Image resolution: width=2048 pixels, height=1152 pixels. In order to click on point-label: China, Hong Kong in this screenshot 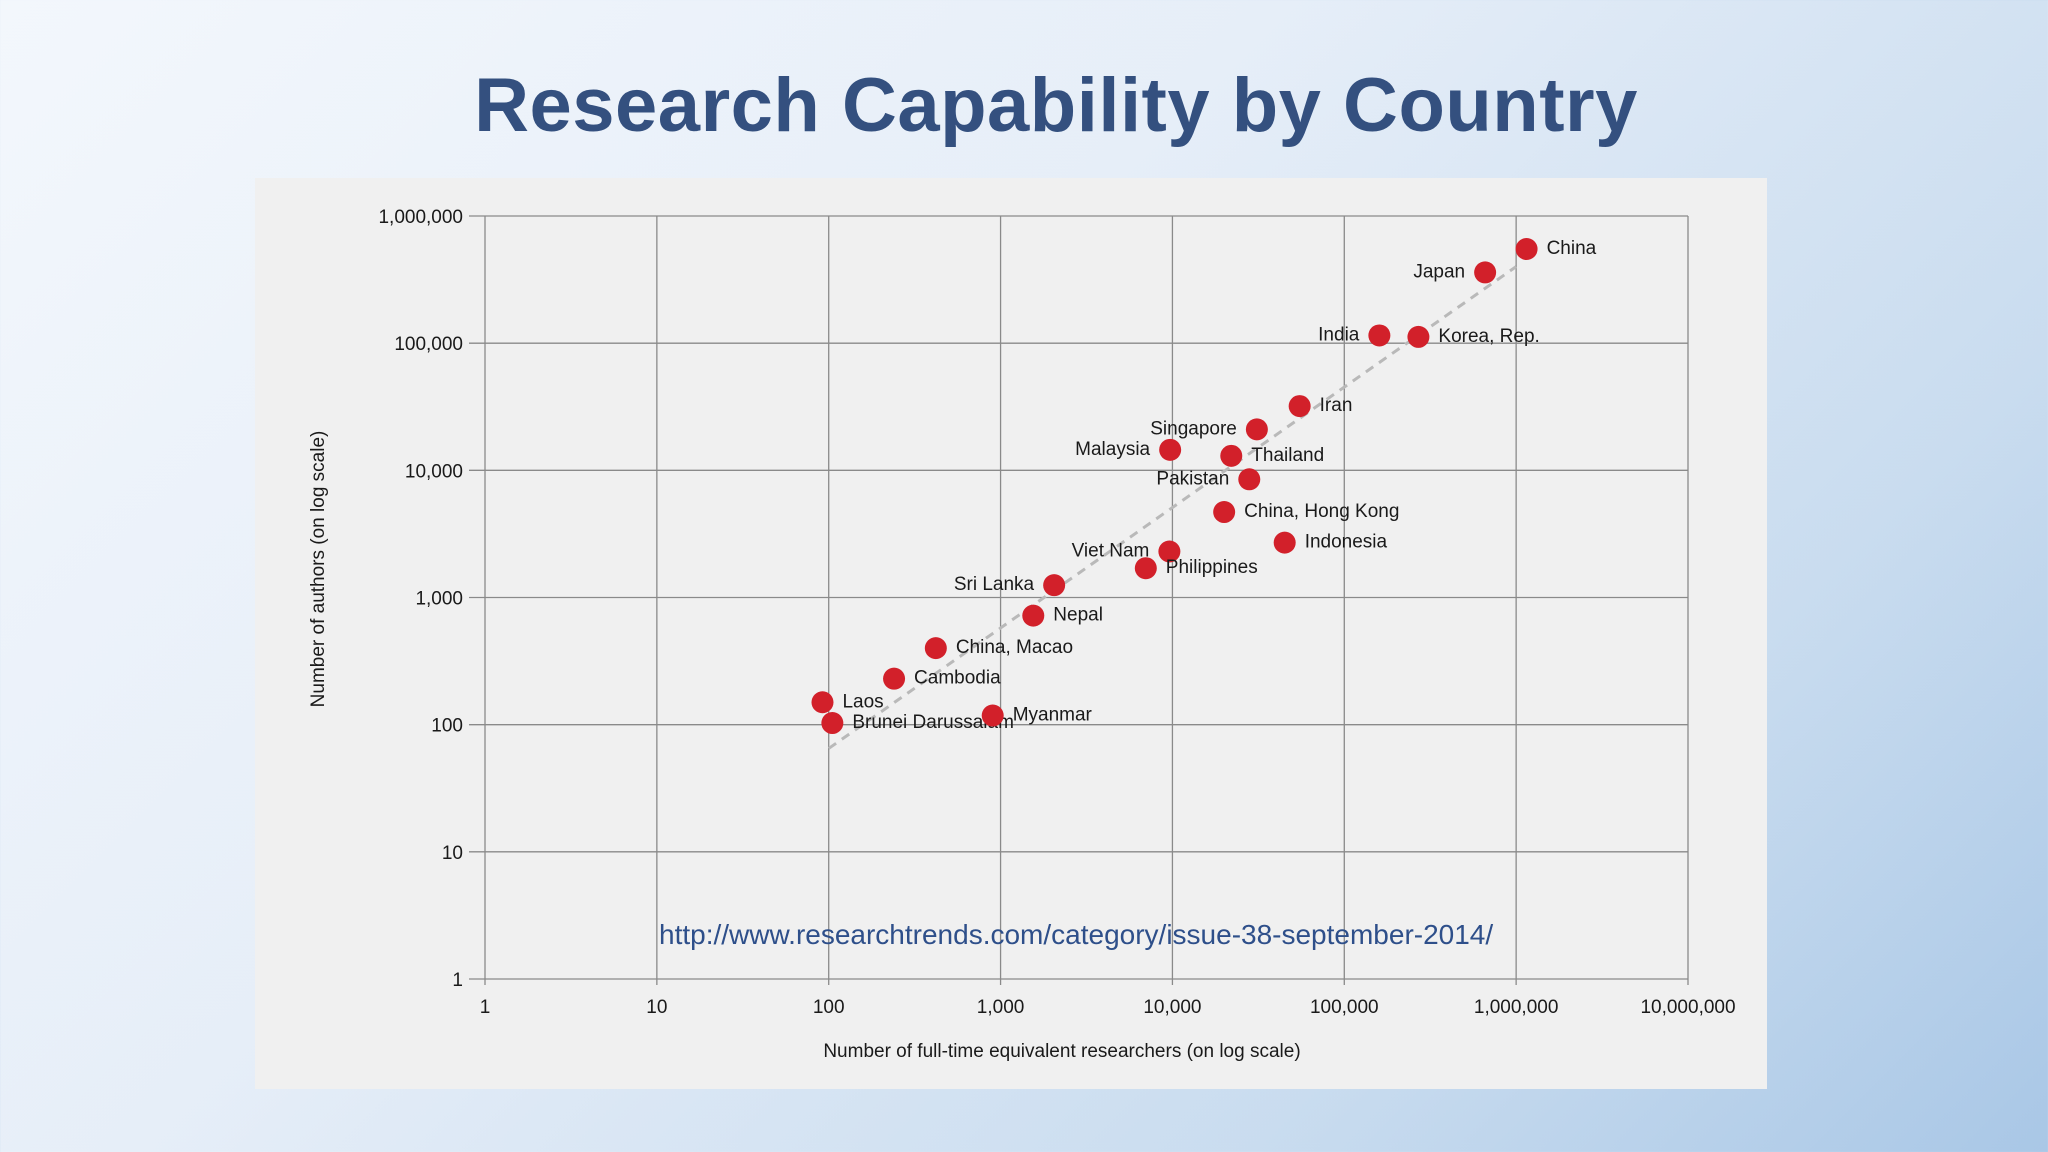, I will do `click(1321, 511)`.